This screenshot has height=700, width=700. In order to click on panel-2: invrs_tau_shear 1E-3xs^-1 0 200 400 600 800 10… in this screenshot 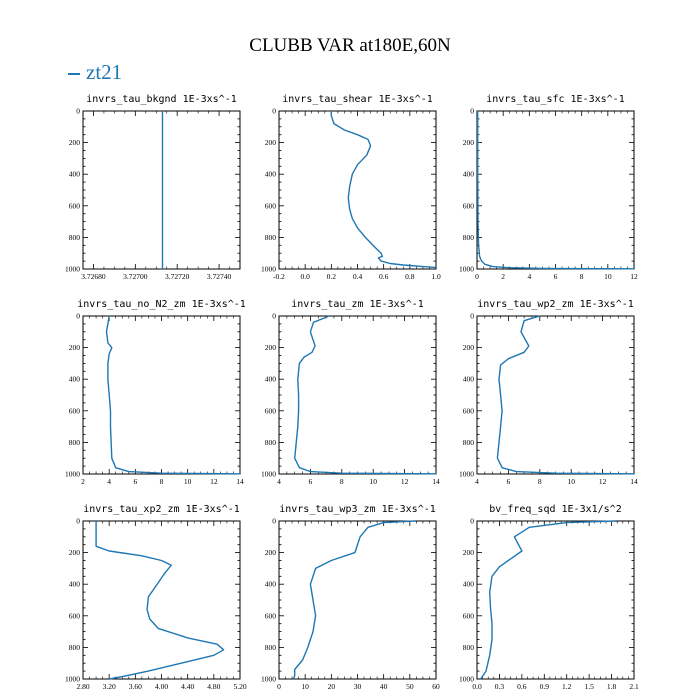, I will do `click(351, 187)`.